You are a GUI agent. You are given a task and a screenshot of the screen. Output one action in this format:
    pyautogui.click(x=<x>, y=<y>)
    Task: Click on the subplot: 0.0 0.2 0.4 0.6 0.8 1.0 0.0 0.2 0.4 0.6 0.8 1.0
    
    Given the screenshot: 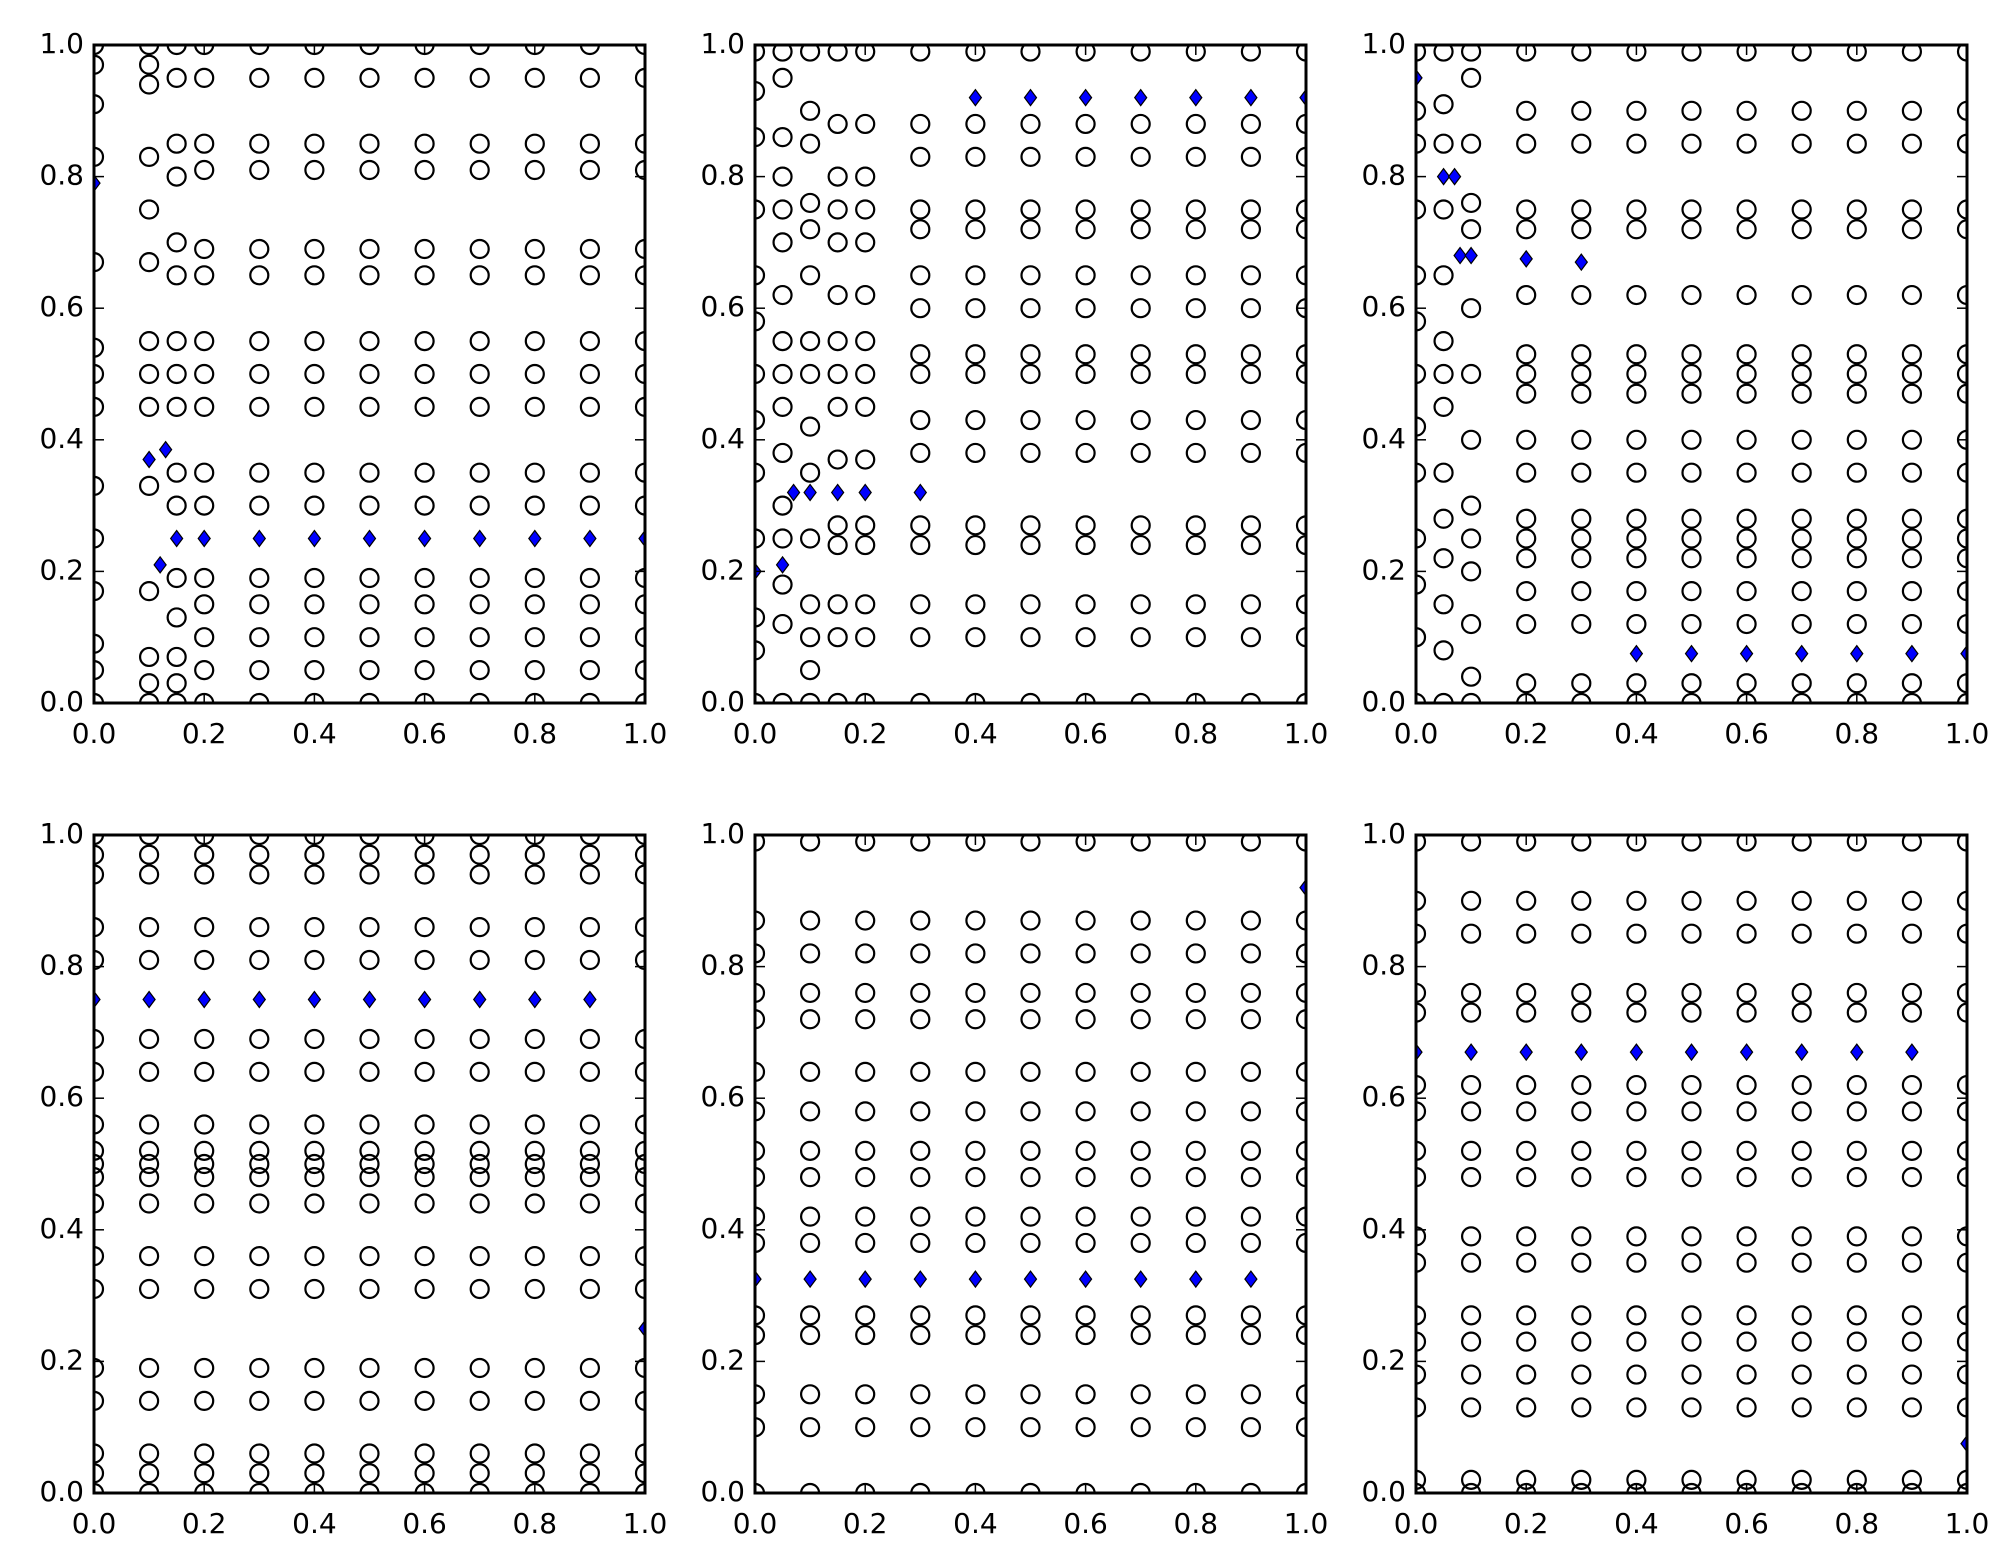 What is the action you would take?
    pyautogui.click(x=1014, y=1178)
    